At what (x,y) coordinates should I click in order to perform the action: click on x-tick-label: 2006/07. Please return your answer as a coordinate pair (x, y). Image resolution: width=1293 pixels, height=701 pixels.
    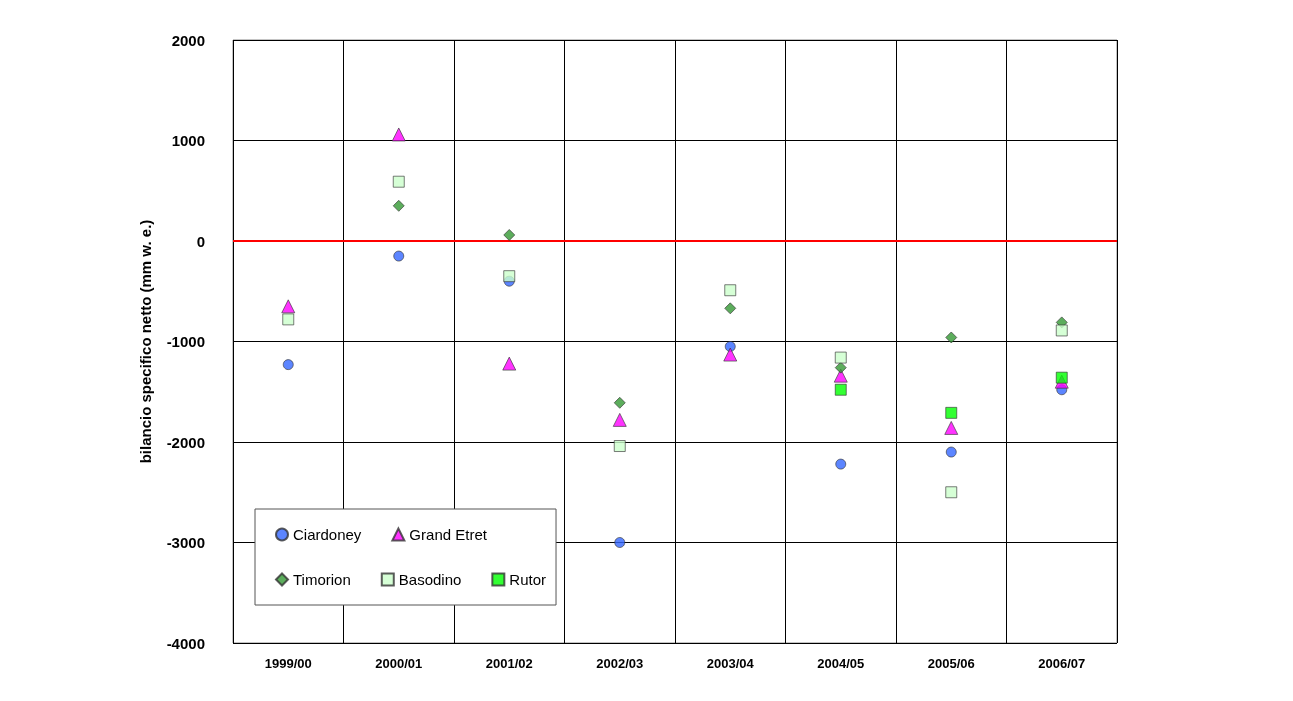
    Looking at the image, I should click on (1062, 663).